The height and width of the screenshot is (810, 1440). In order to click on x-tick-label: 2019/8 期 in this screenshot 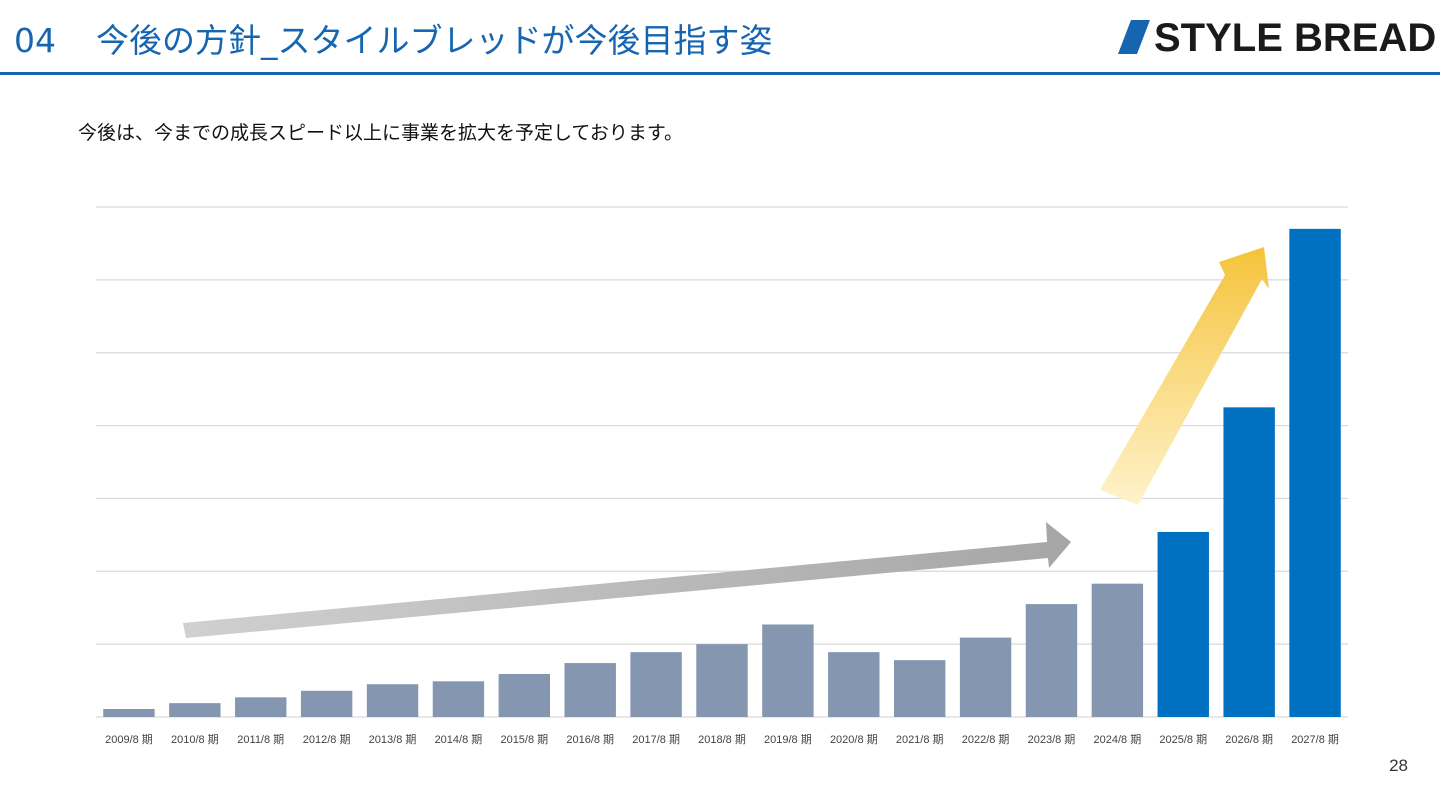, I will do `click(788, 739)`.